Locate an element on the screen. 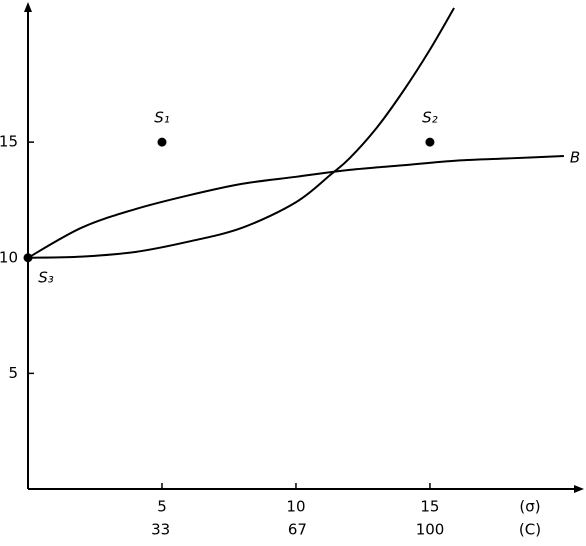 The image size is (586, 546). x-axis-arrow is located at coordinates (579, 489).